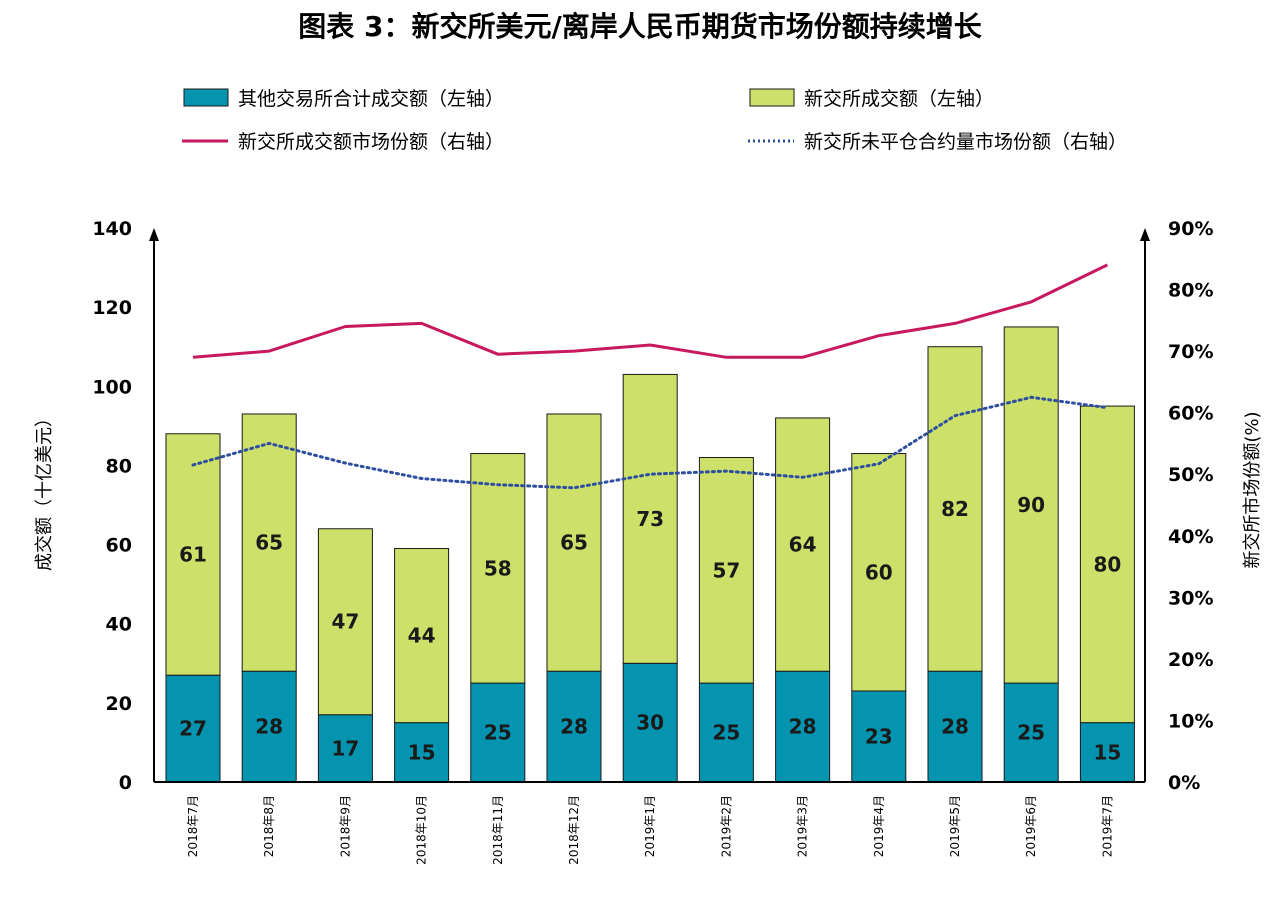  What do you see at coordinates (726, 826) in the screenshot?
I see `x-tick-label: 2019年2月` at bounding box center [726, 826].